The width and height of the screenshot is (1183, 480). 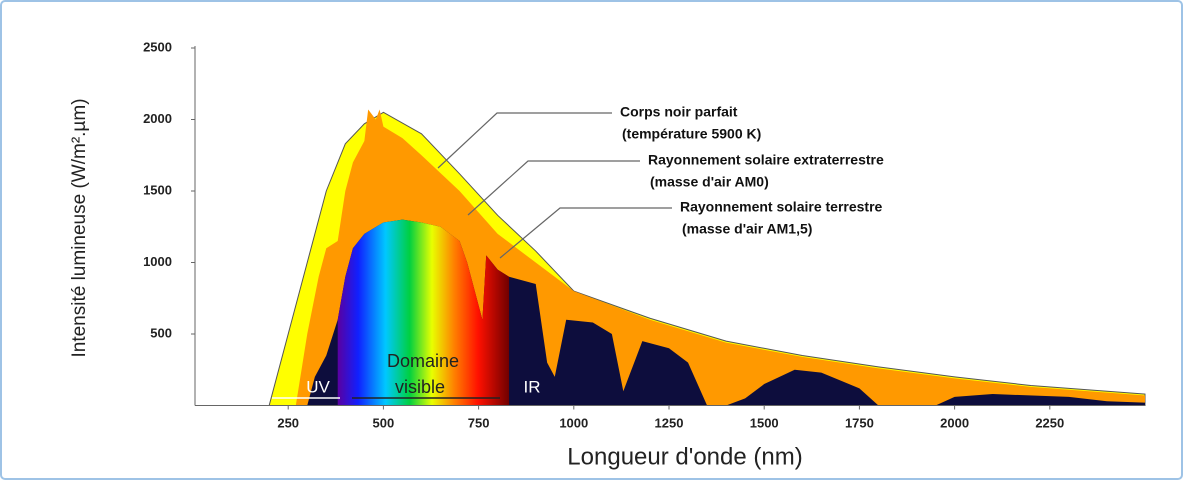 What do you see at coordinates (573, 422) in the screenshot?
I see `x-tick-label: 1000` at bounding box center [573, 422].